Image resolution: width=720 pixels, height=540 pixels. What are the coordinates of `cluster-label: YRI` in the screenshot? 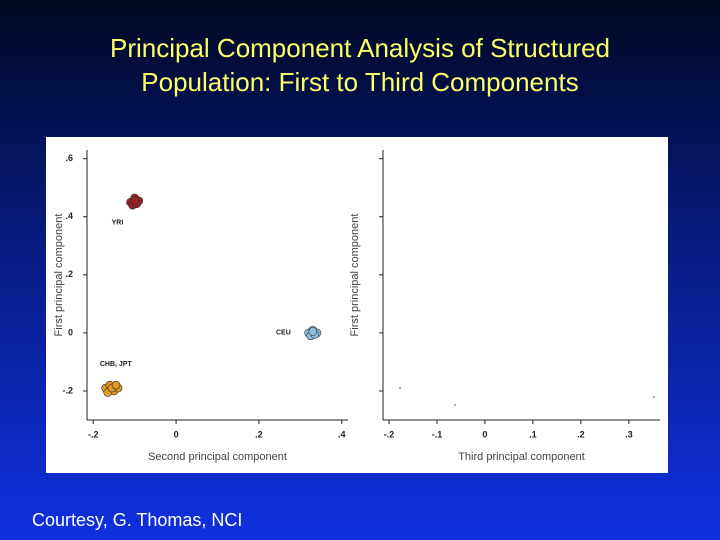 It's located at (118, 223).